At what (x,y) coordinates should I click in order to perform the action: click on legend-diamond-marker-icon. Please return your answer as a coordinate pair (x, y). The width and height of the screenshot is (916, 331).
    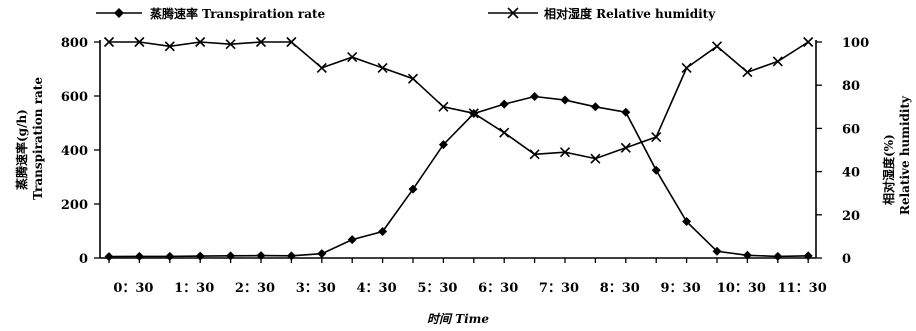
    Looking at the image, I should click on (119, 13).